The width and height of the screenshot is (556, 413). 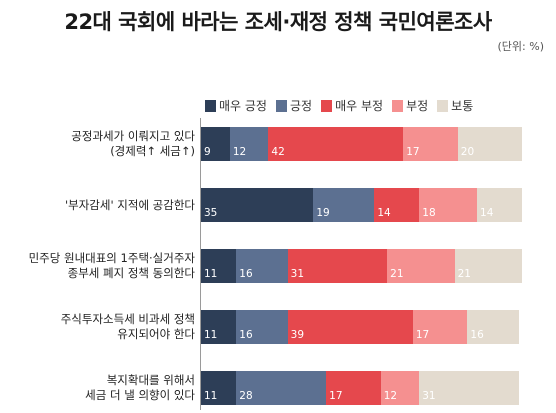 I want to click on bar-segment: 20, so click(x=489, y=144).